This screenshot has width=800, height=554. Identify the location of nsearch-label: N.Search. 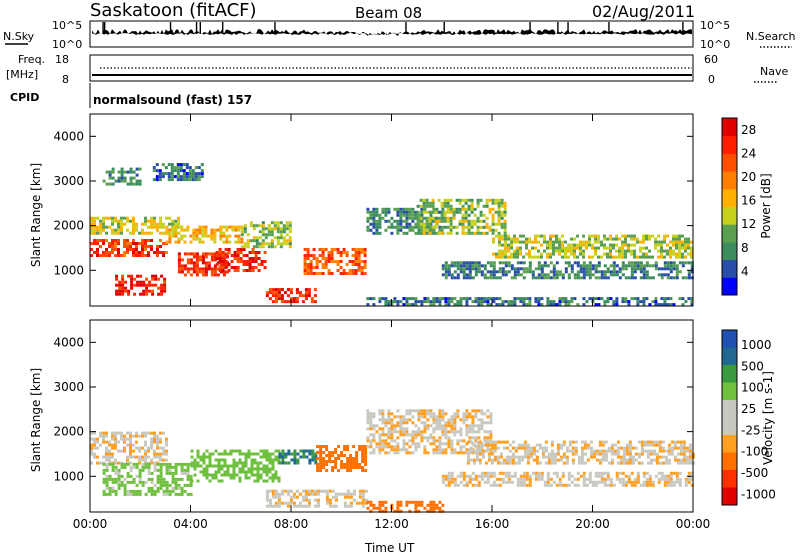
(771, 36).